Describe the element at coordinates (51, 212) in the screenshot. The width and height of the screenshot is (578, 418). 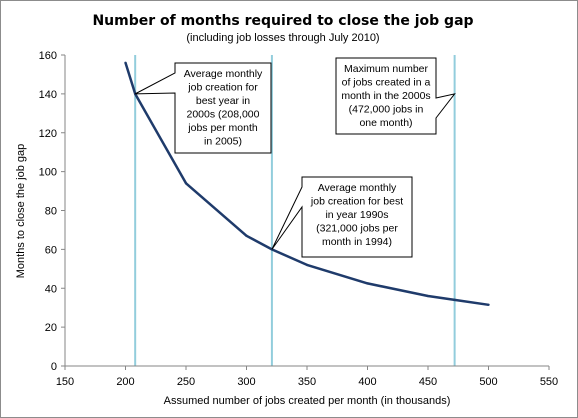
I see `y-tick-label-4: 80` at that location.